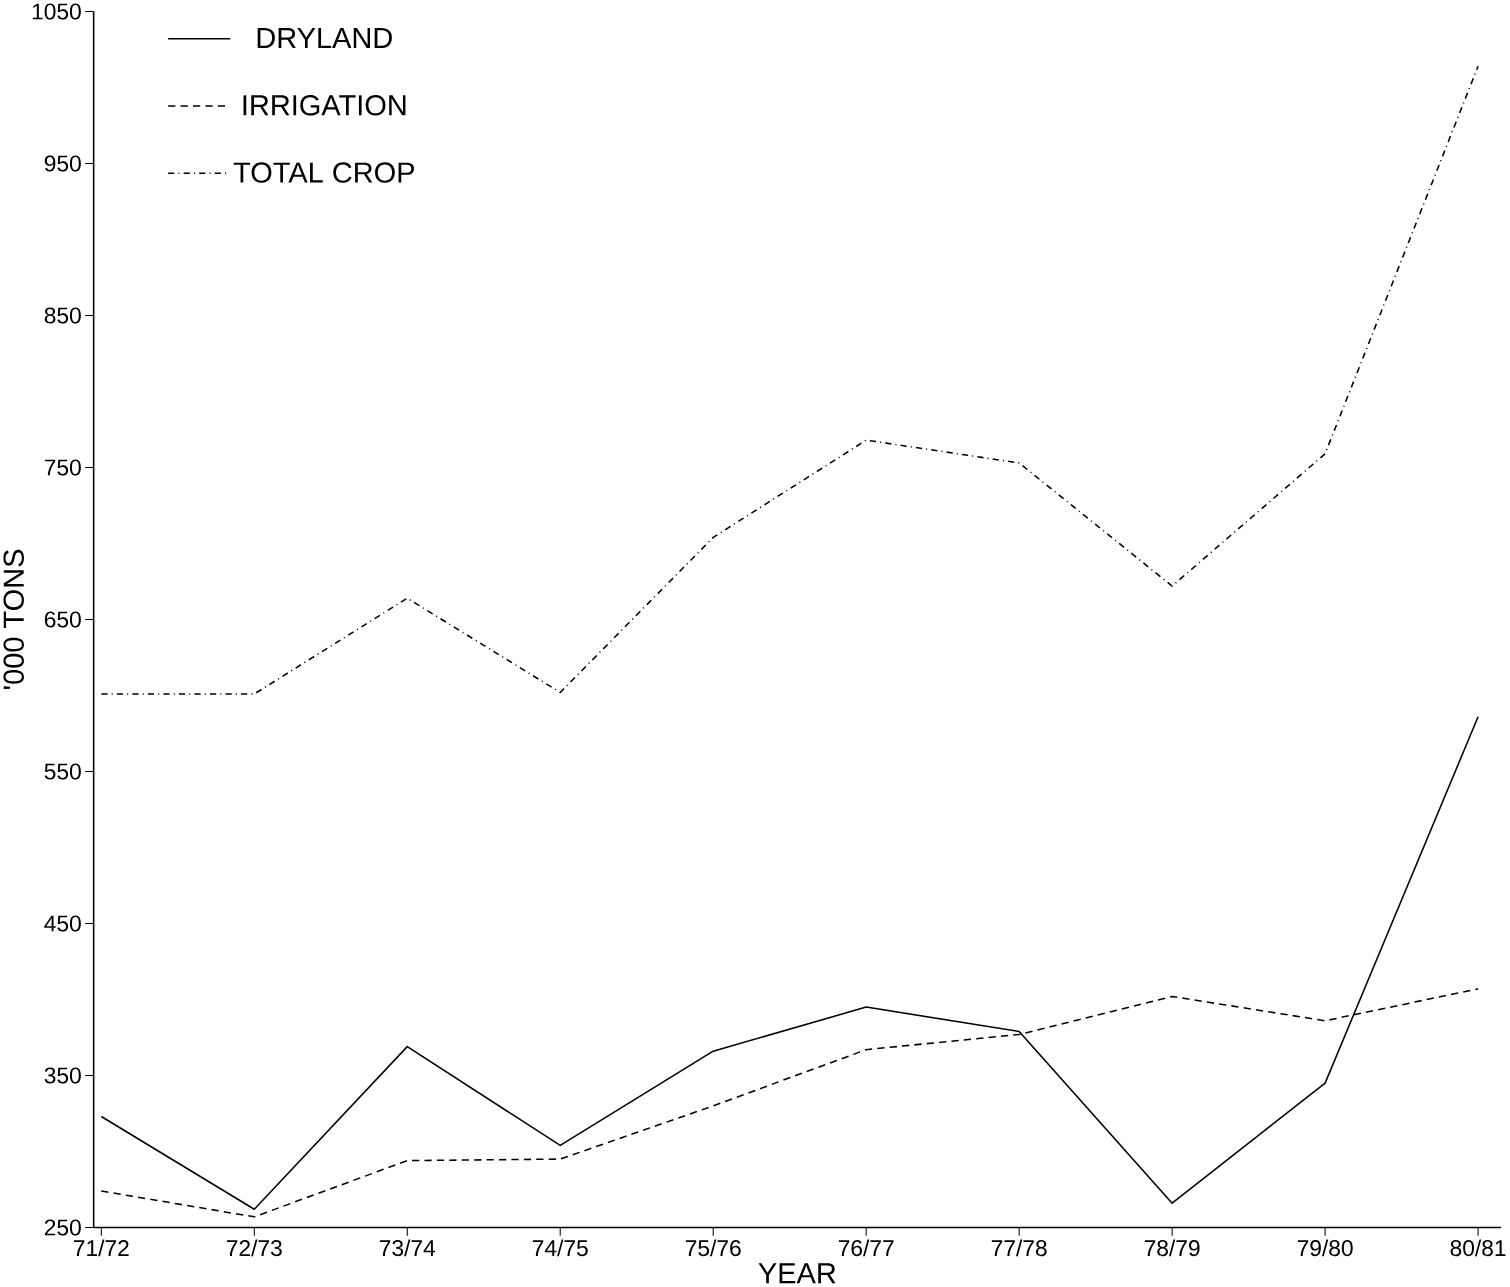 The width and height of the screenshot is (1510, 1287). I want to click on x-tick-label: 72/73, so click(254, 1248).